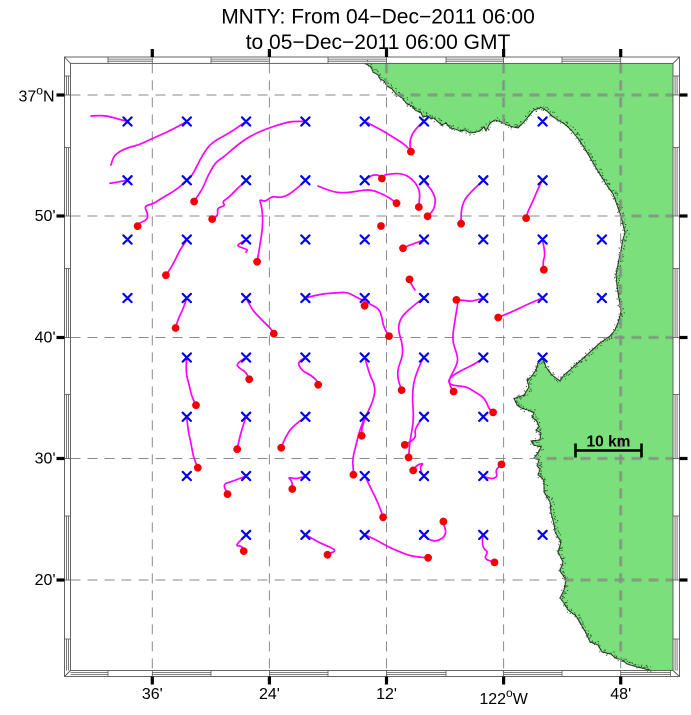 This screenshot has height=715, width=691. Describe the element at coordinates (45, 338) in the screenshot. I see `svg-text: 40'` at that location.